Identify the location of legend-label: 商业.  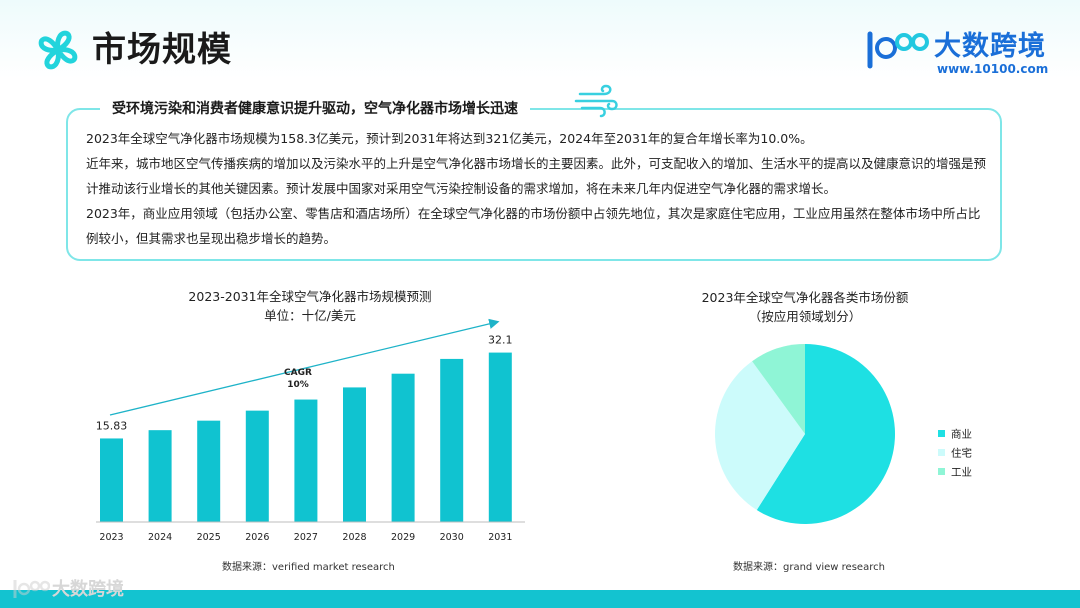
(961, 434).